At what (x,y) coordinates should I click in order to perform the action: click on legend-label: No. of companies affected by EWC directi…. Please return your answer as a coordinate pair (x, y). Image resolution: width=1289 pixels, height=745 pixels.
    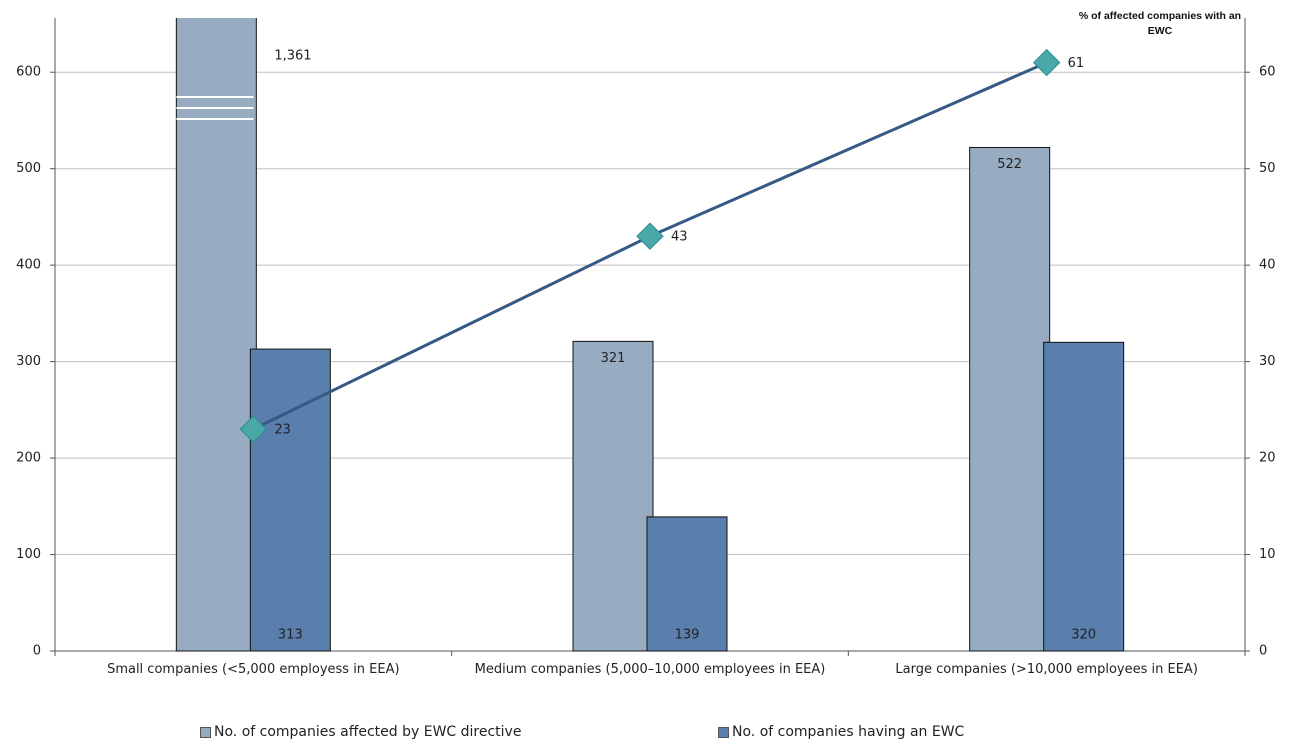
    Looking at the image, I should click on (368, 732).